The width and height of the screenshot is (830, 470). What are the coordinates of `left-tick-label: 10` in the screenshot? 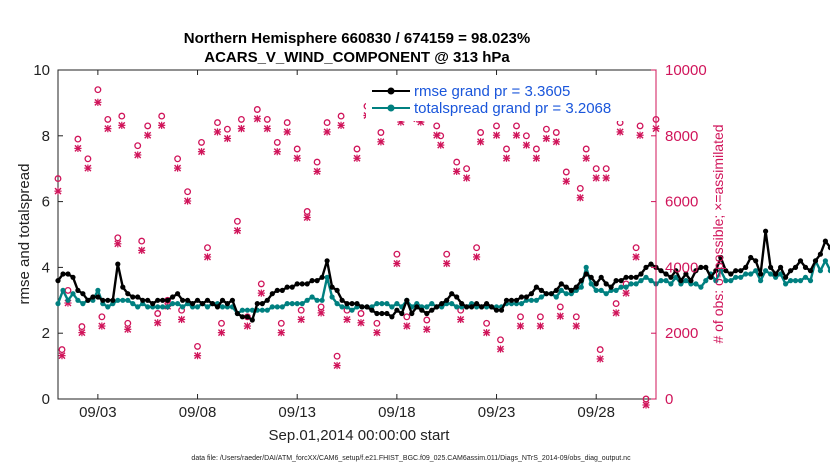 It's located at (41, 70).